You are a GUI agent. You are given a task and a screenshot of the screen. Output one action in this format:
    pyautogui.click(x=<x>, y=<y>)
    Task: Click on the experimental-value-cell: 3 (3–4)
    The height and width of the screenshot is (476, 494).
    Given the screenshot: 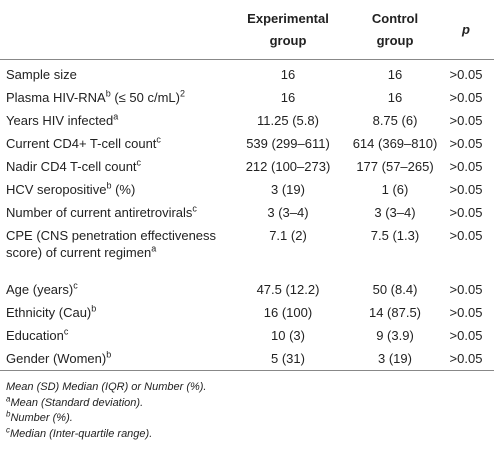 What is the action you would take?
    pyautogui.click(x=288, y=212)
    